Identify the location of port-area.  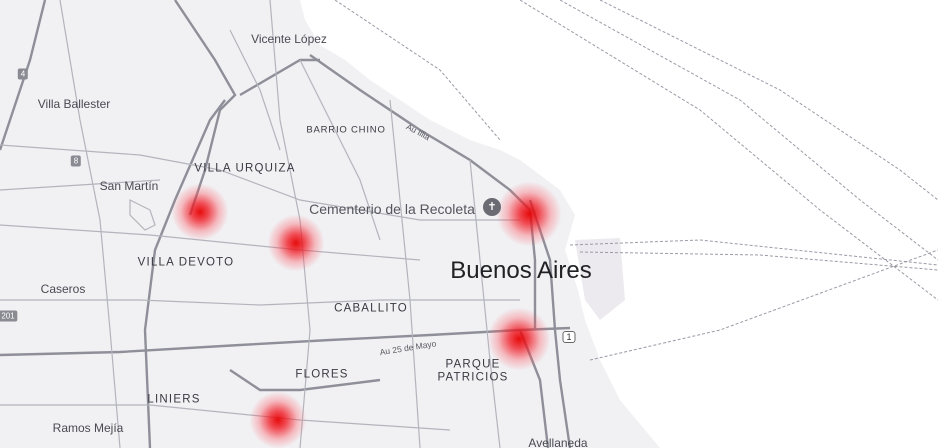
(600, 279).